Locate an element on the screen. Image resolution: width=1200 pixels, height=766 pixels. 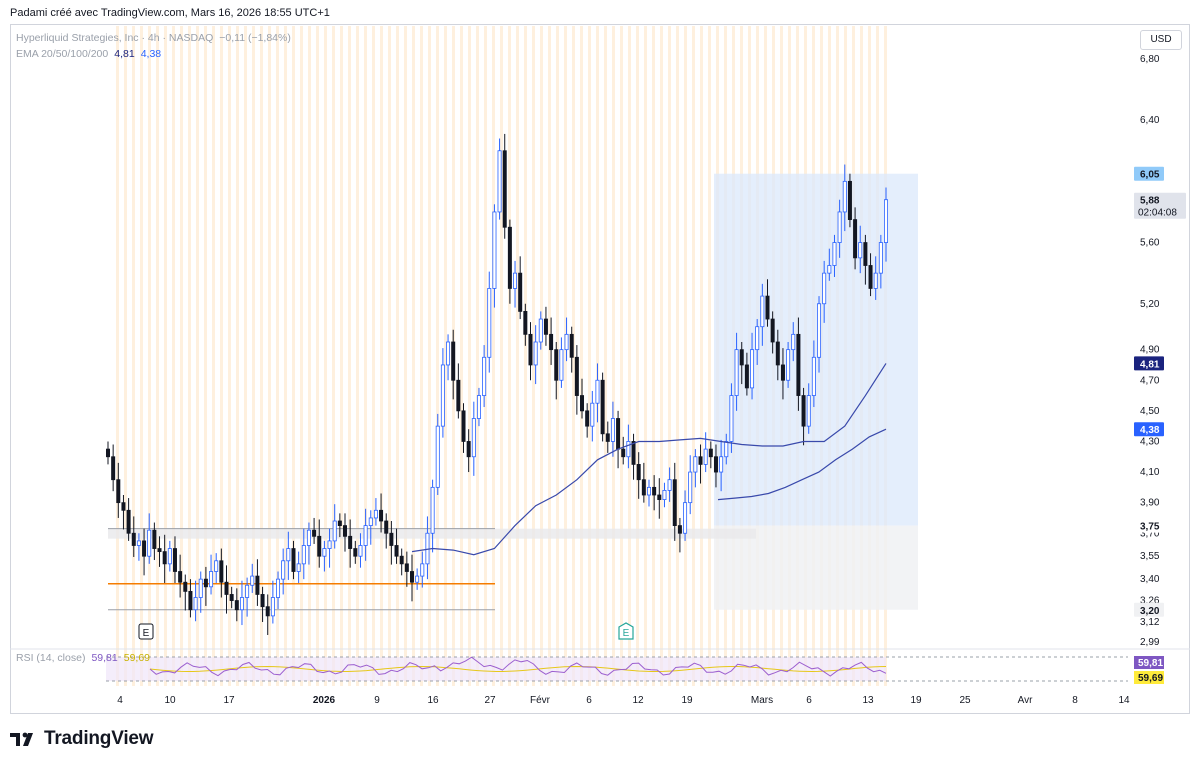
rsi-legend: RSI (14, close) 59,81 59,69 is located at coordinates (86, 658).